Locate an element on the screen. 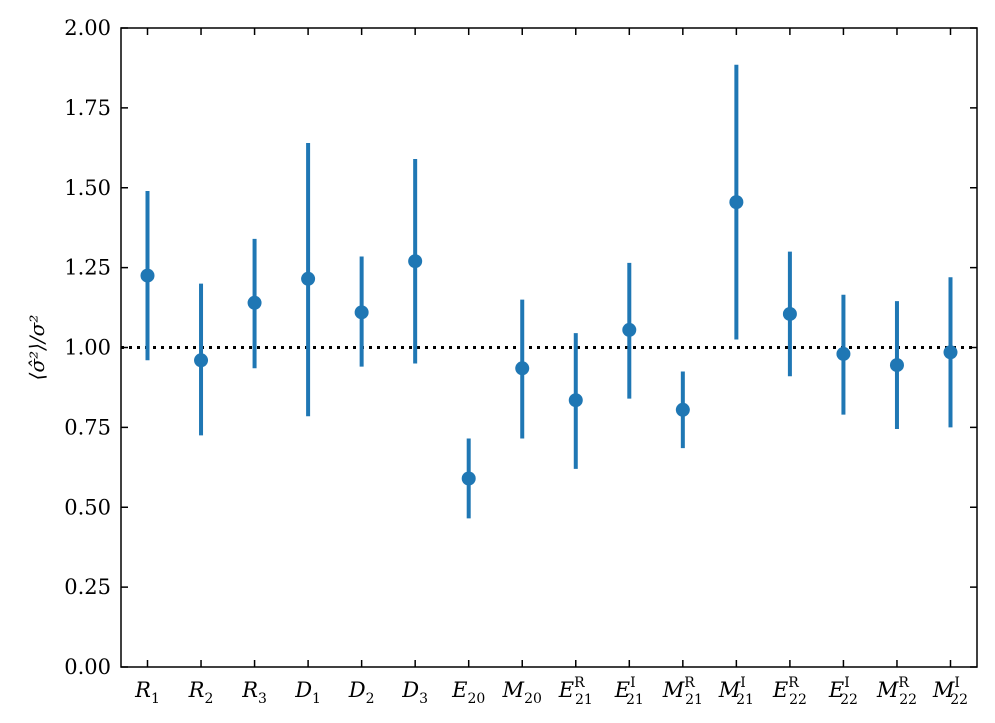 Image resolution: width=995 pixels, height=723 pixels. x-tick-label: EI 22 is located at coordinates (843, 691).